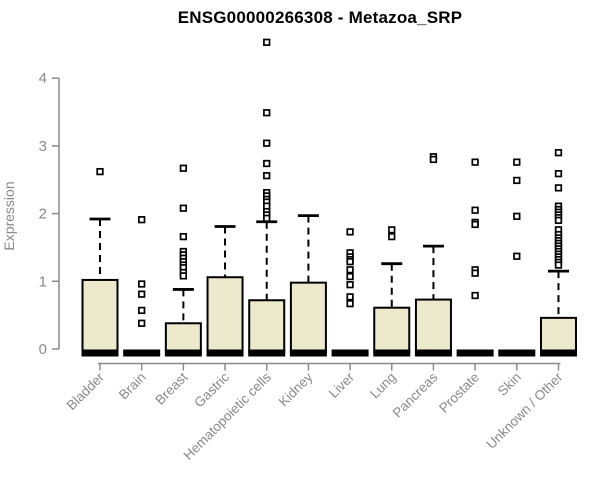 The width and height of the screenshot is (600, 500). Describe the element at coordinates (43, 214) in the screenshot. I see `y-tick-label: 2` at that location.